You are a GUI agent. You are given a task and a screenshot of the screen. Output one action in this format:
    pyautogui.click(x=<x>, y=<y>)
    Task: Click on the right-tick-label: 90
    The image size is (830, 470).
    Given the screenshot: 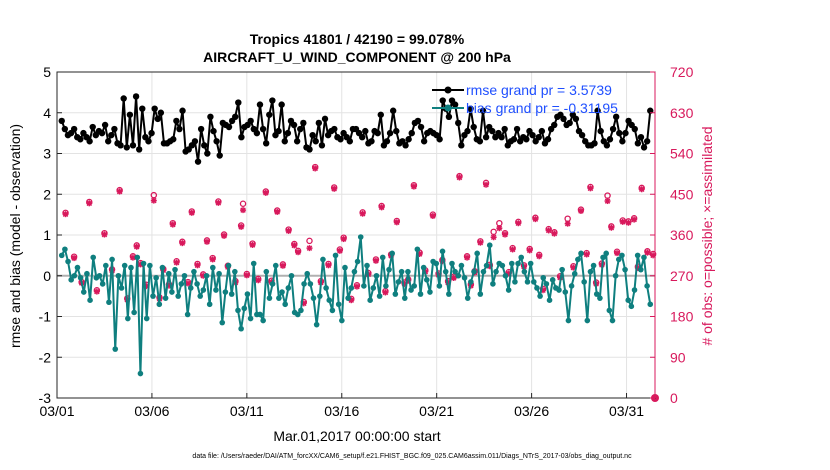 What is the action you would take?
    pyautogui.click(x=678, y=357)
    